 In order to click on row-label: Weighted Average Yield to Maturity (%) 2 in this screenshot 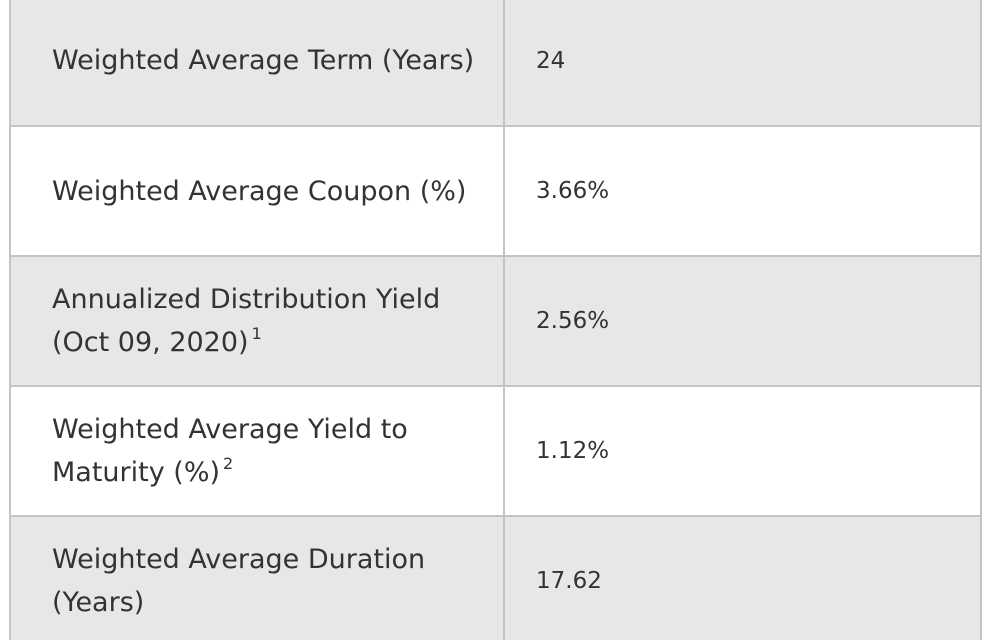, I will do `click(257, 451)`.